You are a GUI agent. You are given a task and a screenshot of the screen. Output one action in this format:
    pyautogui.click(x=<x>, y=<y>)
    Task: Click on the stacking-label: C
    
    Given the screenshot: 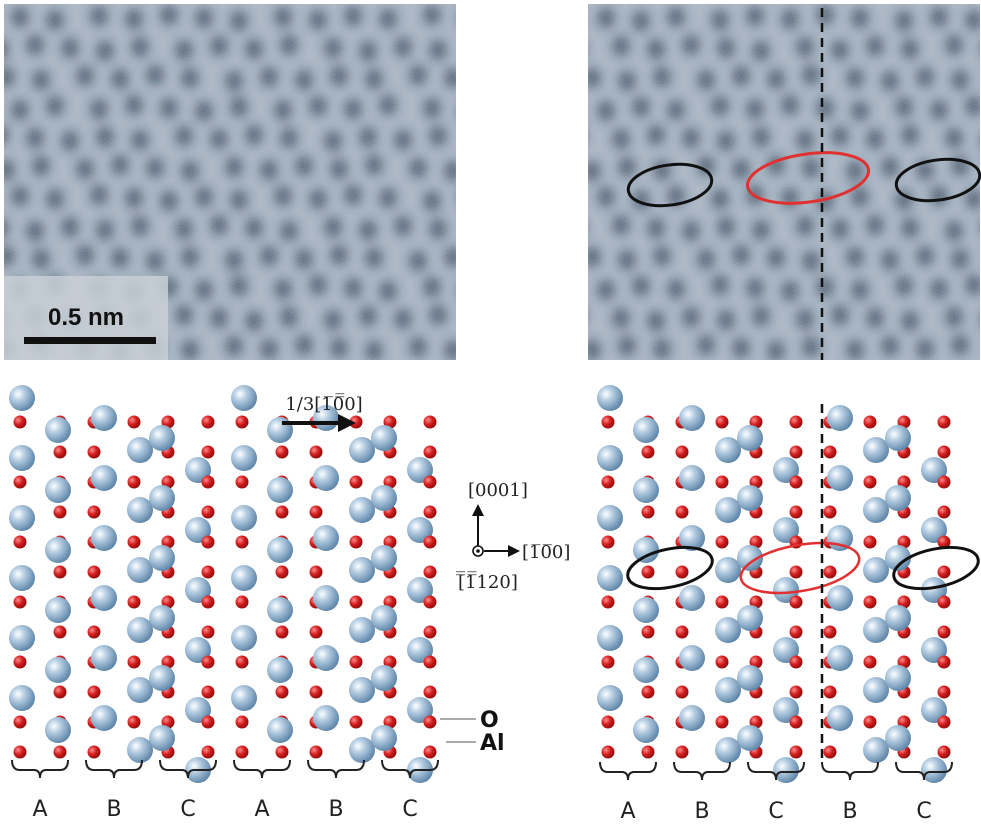 What is the action you would take?
    pyautogui.click(x=775, y=811)
    